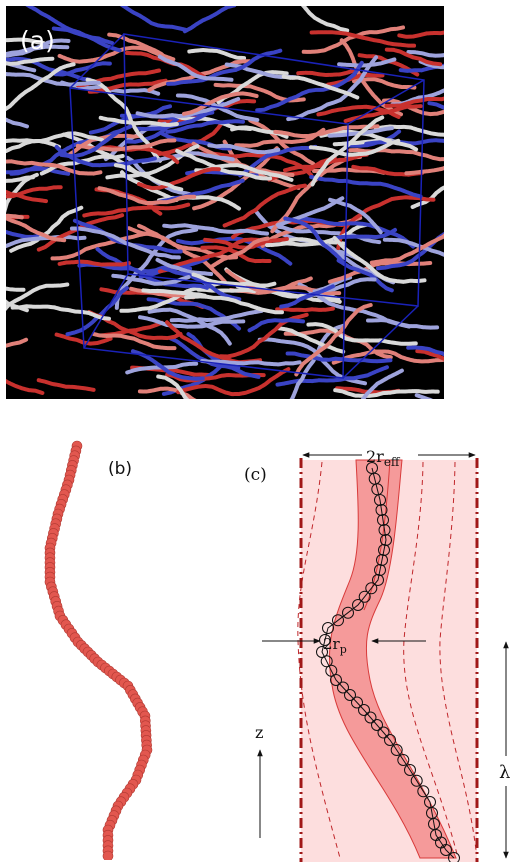 Image resolution: width=512 pixels, height=862 pixels. What do you see at coordinates (255, 475) in the screenshot?
I see `panel-c-label: (c)` at bounding box center [255, 475].